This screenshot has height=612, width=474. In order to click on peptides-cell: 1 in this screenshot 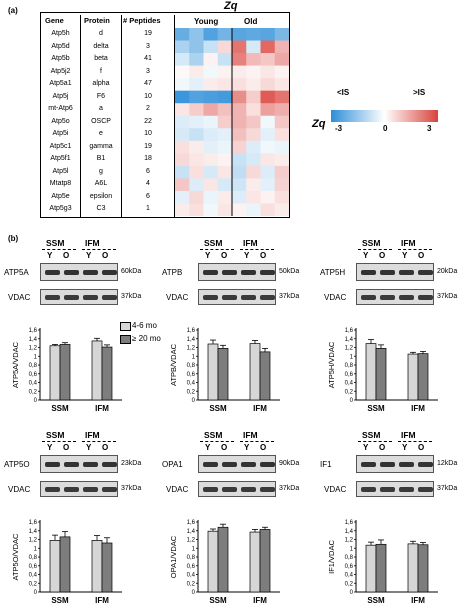, I will do `click(148, 209)`.